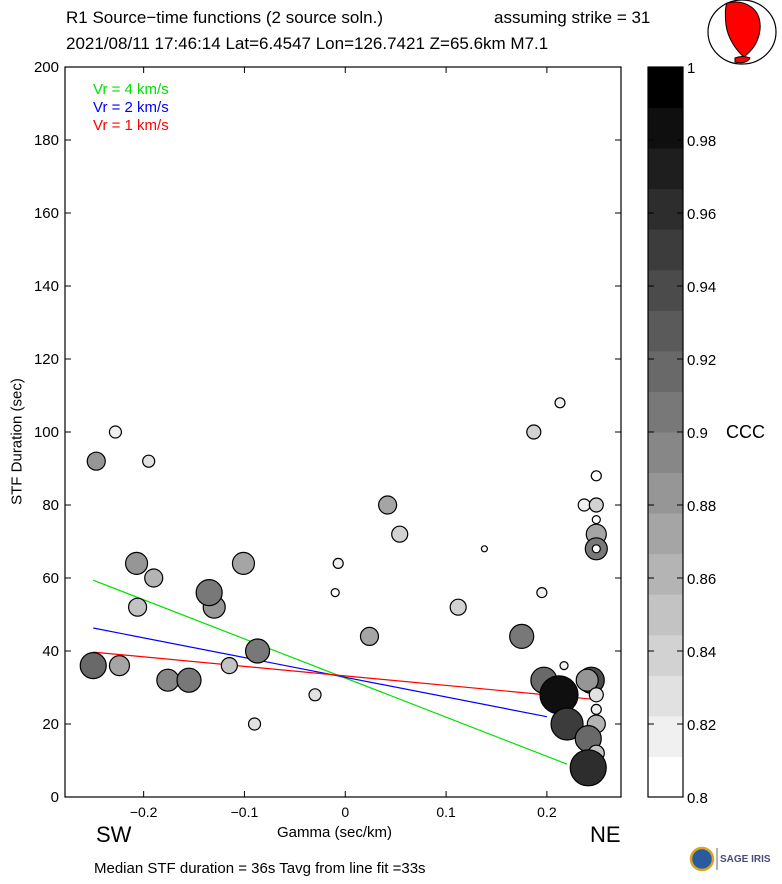  I want to click on colorbar-tick-label: 0.96, so click(701, 214).